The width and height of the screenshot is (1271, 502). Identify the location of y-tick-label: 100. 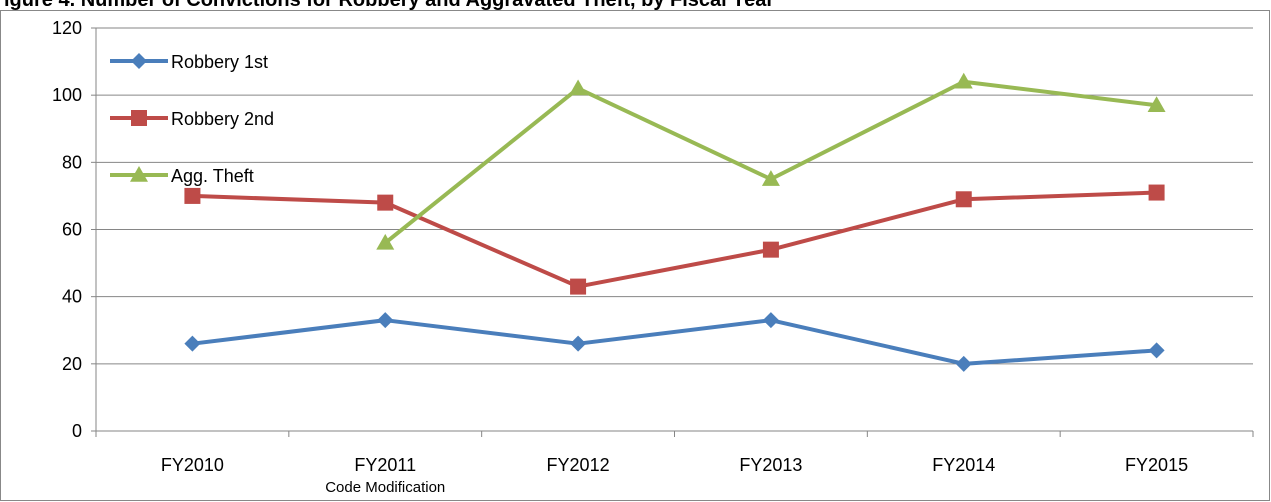
(67, 95).